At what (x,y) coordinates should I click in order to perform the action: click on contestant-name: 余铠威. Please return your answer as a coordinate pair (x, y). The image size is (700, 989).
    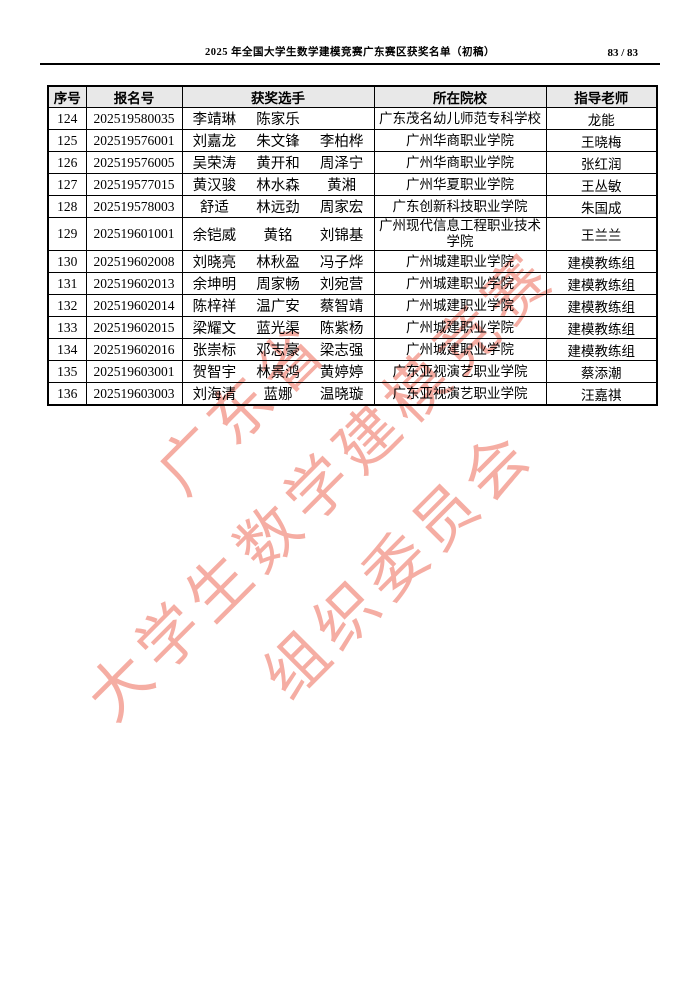
    Looking at the image, I should click on (214, 235).